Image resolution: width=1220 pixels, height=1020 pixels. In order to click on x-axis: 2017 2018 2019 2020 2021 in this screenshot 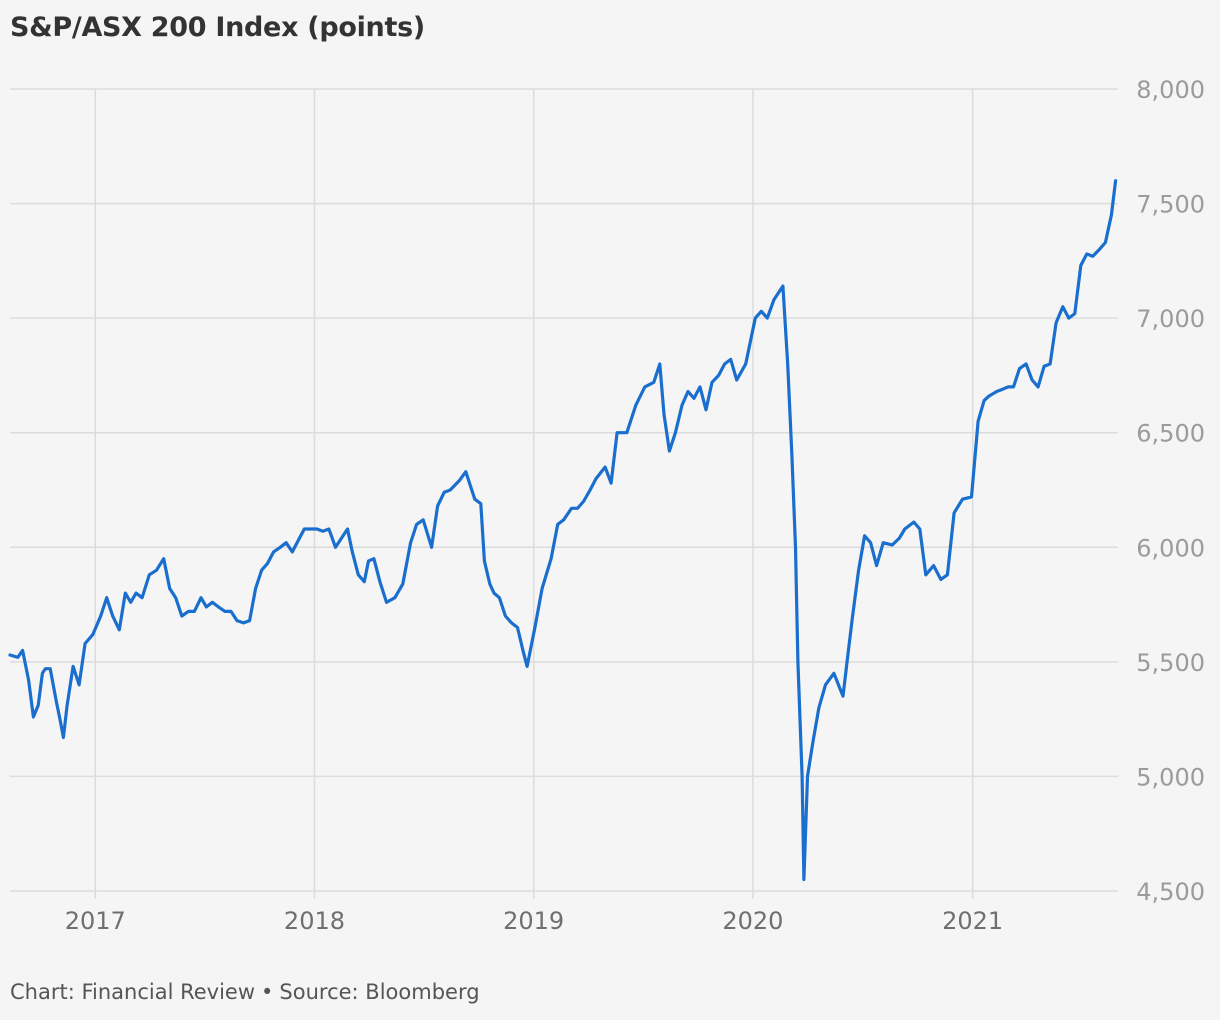, I will do `click(534, 921)`.